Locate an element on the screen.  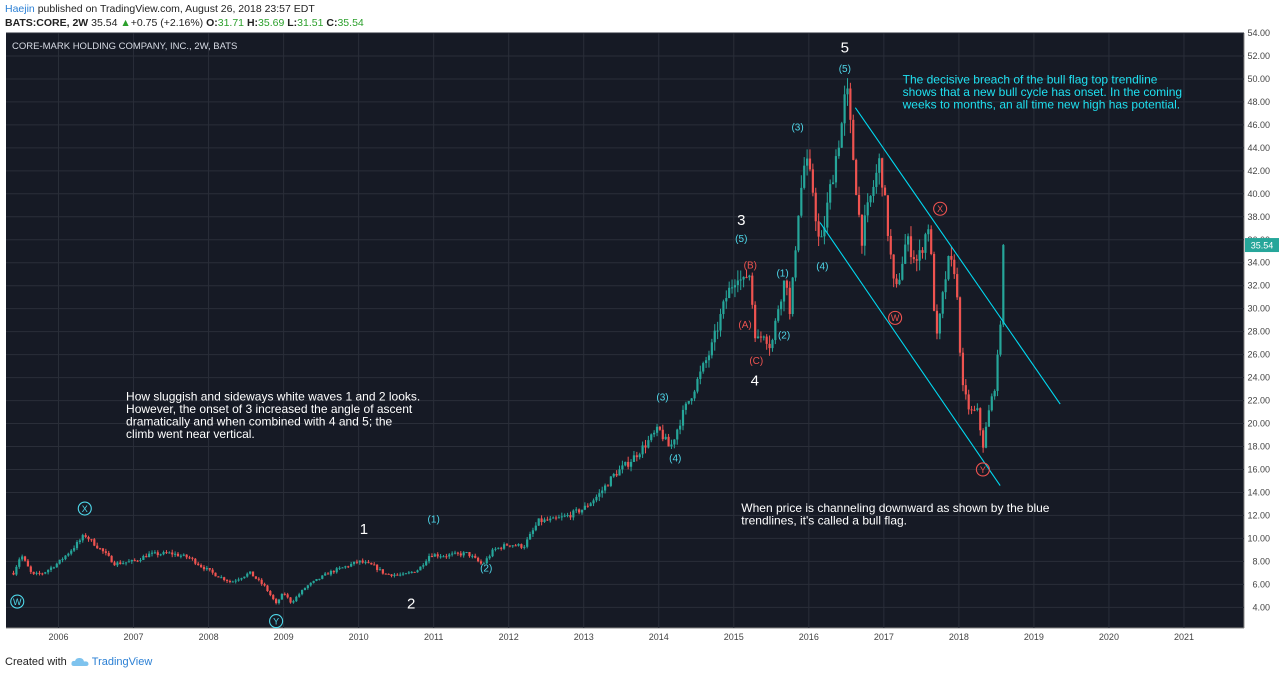
x-tick-label: 2020 is located at coordinates (1109, 637).